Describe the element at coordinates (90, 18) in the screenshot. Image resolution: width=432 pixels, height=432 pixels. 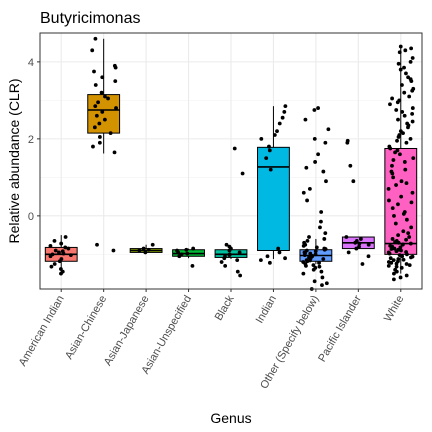
I see `chart-title: Butyricimonas` at that location.